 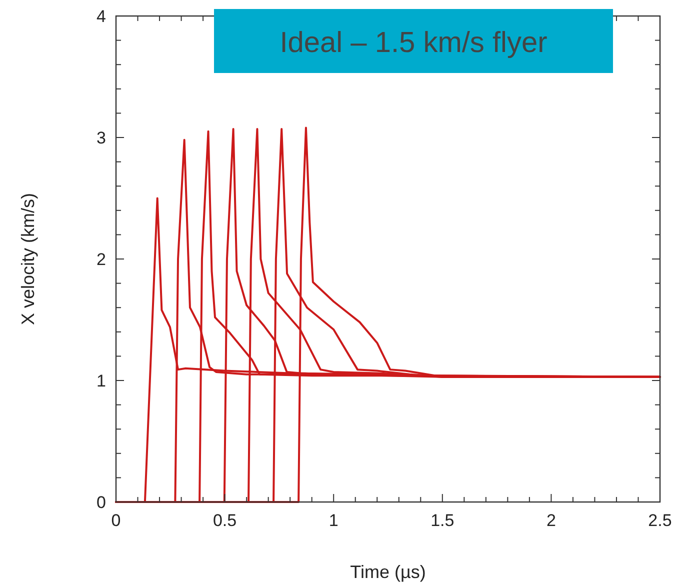 I want to click on x-tick-label: 2, so click(x=551, y=520).